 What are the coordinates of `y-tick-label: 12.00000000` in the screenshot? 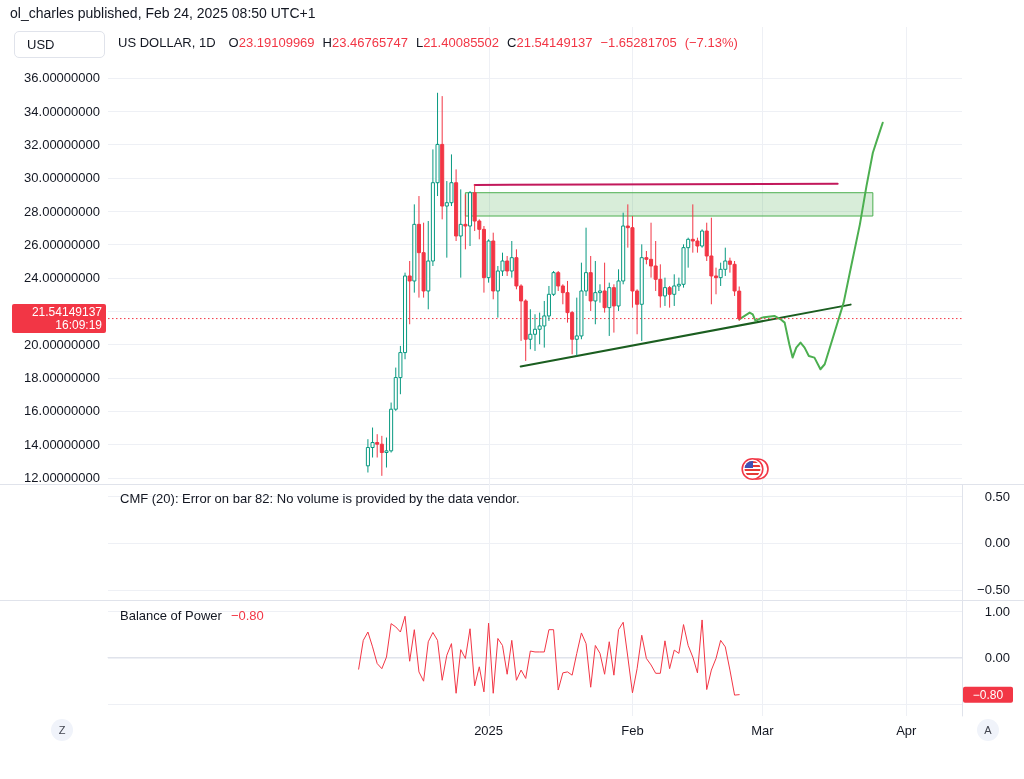 It's located at (62, 477).